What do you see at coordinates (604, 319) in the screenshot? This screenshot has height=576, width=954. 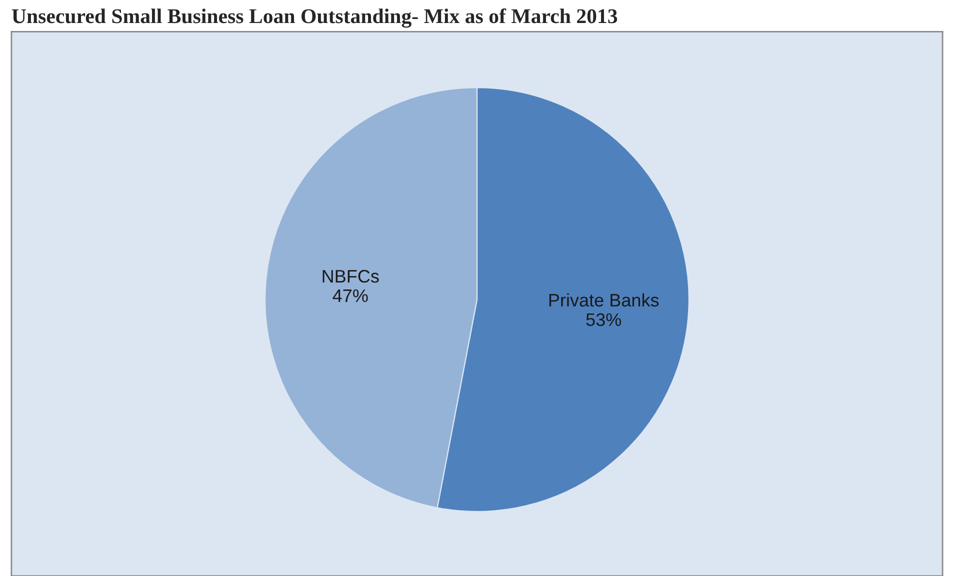 I see `data-label: 53%` at bounding box center [604, 319].